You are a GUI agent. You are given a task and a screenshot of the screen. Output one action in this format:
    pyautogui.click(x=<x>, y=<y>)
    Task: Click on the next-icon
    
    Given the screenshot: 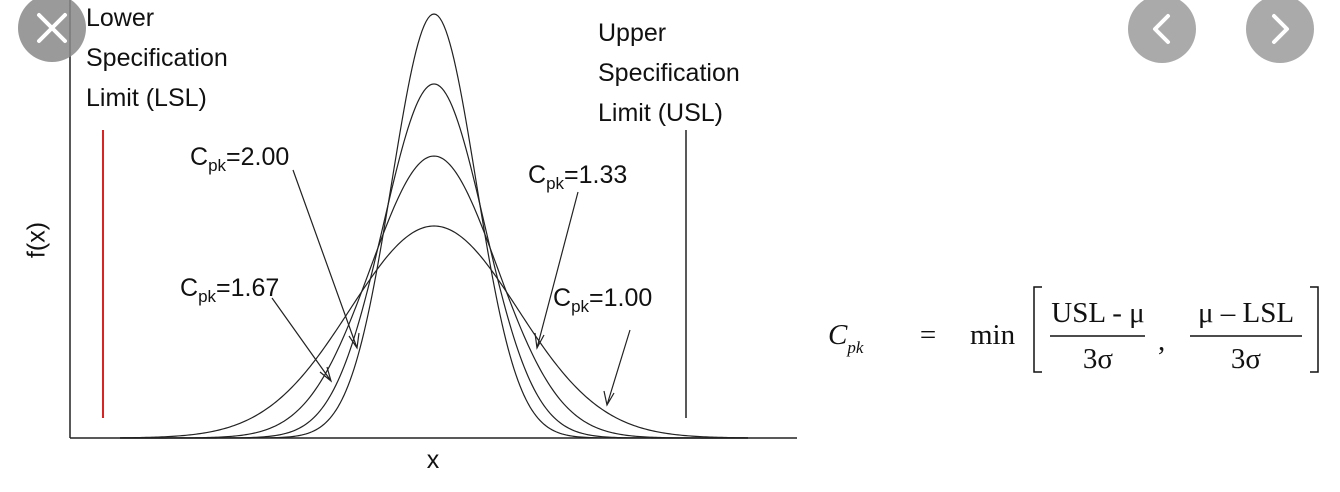 What is the action you would take?
    pyautogui.click(x=1280, y=29)
    